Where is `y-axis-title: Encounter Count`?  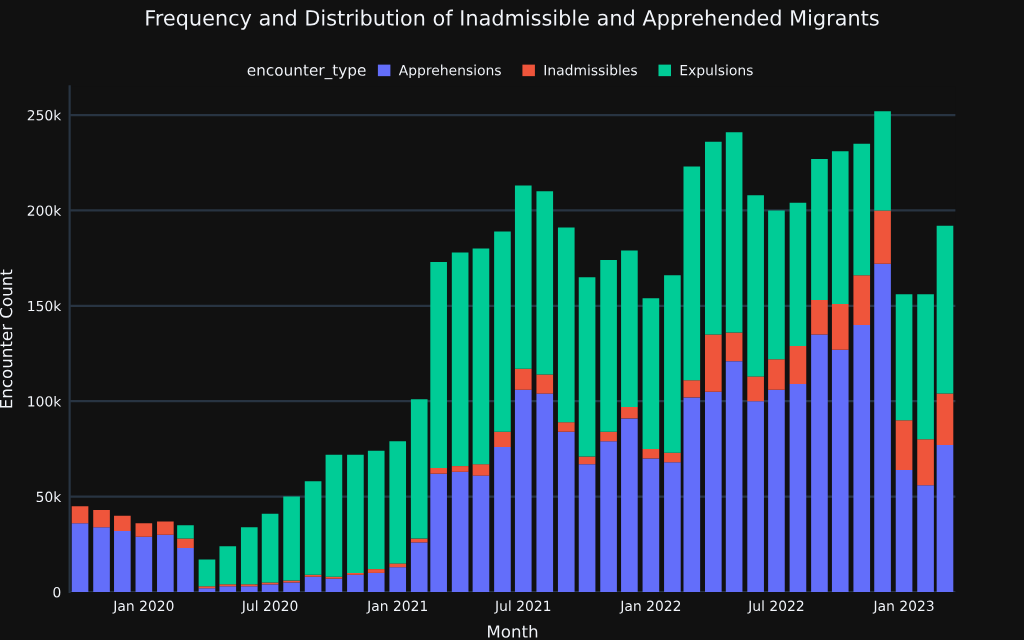 y-axis-title: Encounter Count is located at coordinates (6, 338).